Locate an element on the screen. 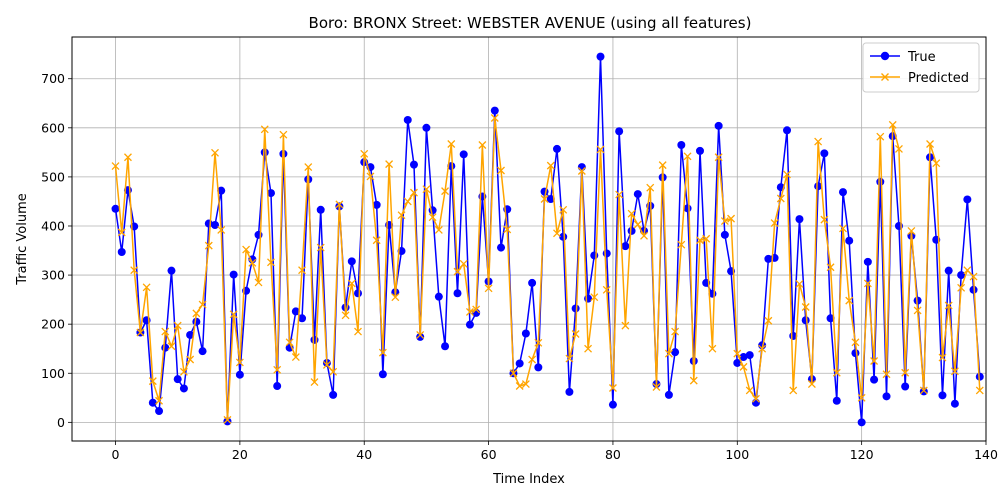 This screenshot has height=500, width=1000. y-tick-label: 700 is located at coordinates (53, 78).